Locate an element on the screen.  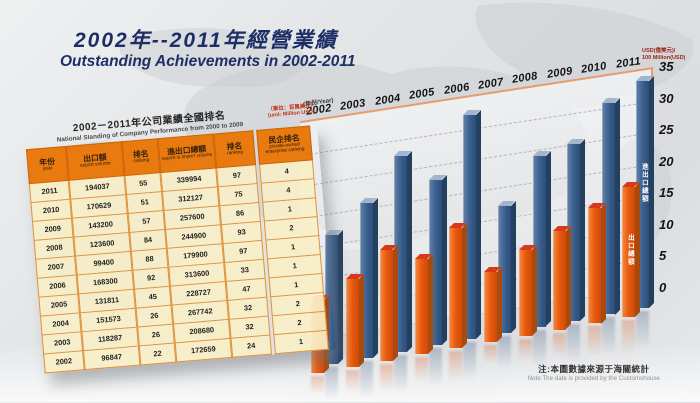
y-axis-tick: 15 is located at coordinates (666, 193).